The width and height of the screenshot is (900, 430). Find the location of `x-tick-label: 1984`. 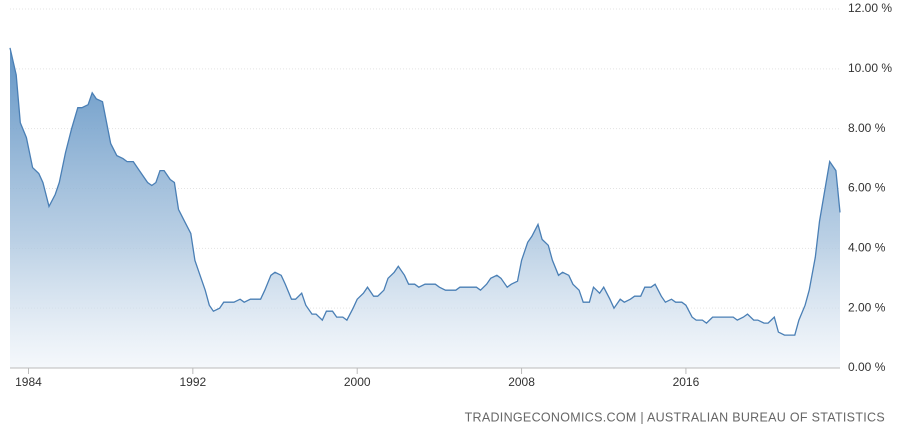

x-tick-label: 1984 is located at coordinates (28, 382).